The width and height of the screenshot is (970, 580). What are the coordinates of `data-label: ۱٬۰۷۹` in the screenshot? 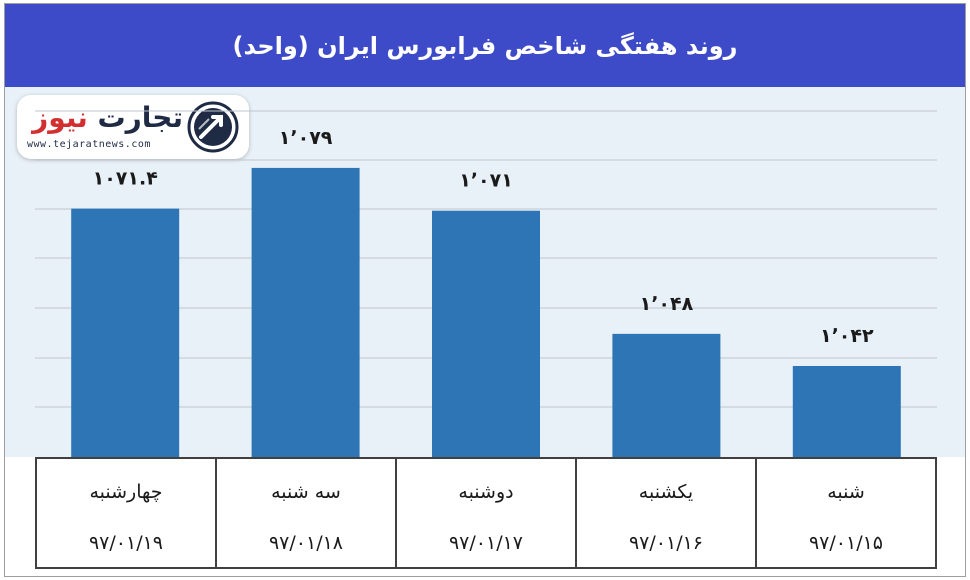 It's located at (306, 138).